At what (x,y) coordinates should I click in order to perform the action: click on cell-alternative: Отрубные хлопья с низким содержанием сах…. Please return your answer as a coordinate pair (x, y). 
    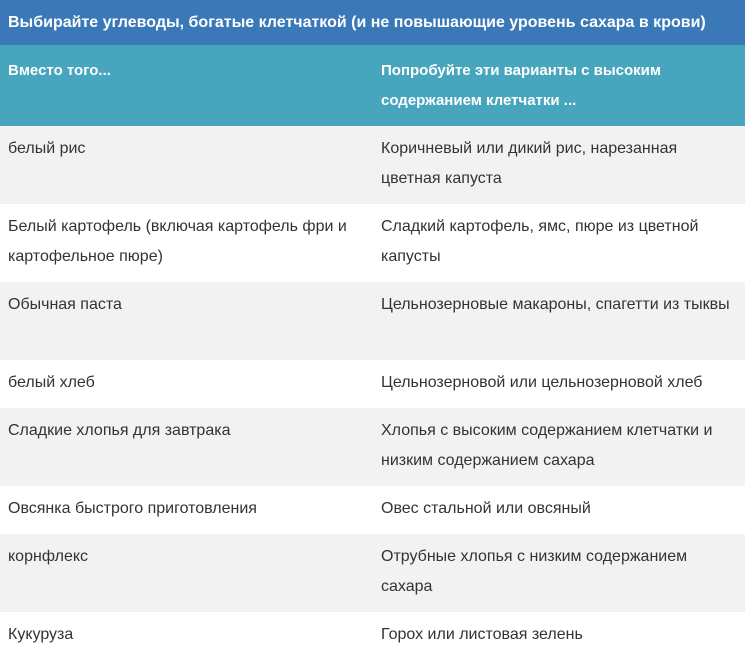
    Looking at the image, I should click on (558, 573).